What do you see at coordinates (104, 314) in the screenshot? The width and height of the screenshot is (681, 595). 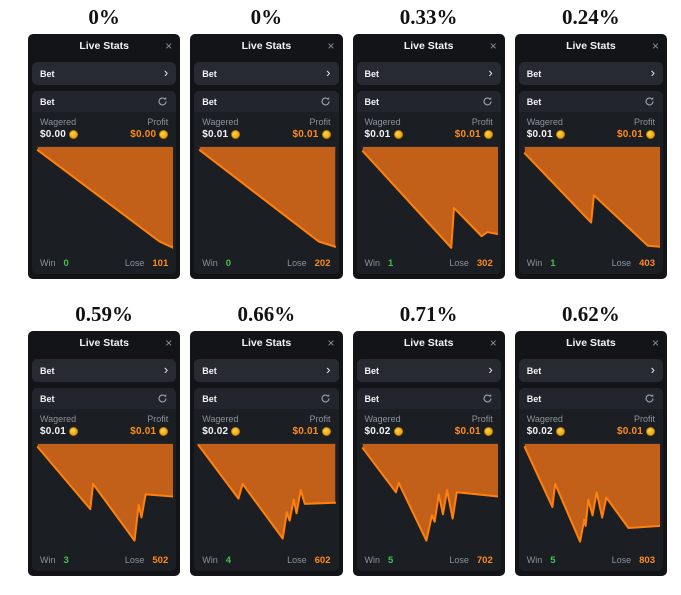 I see `percent-label: 0.59%` at bounding box center [104, 314].